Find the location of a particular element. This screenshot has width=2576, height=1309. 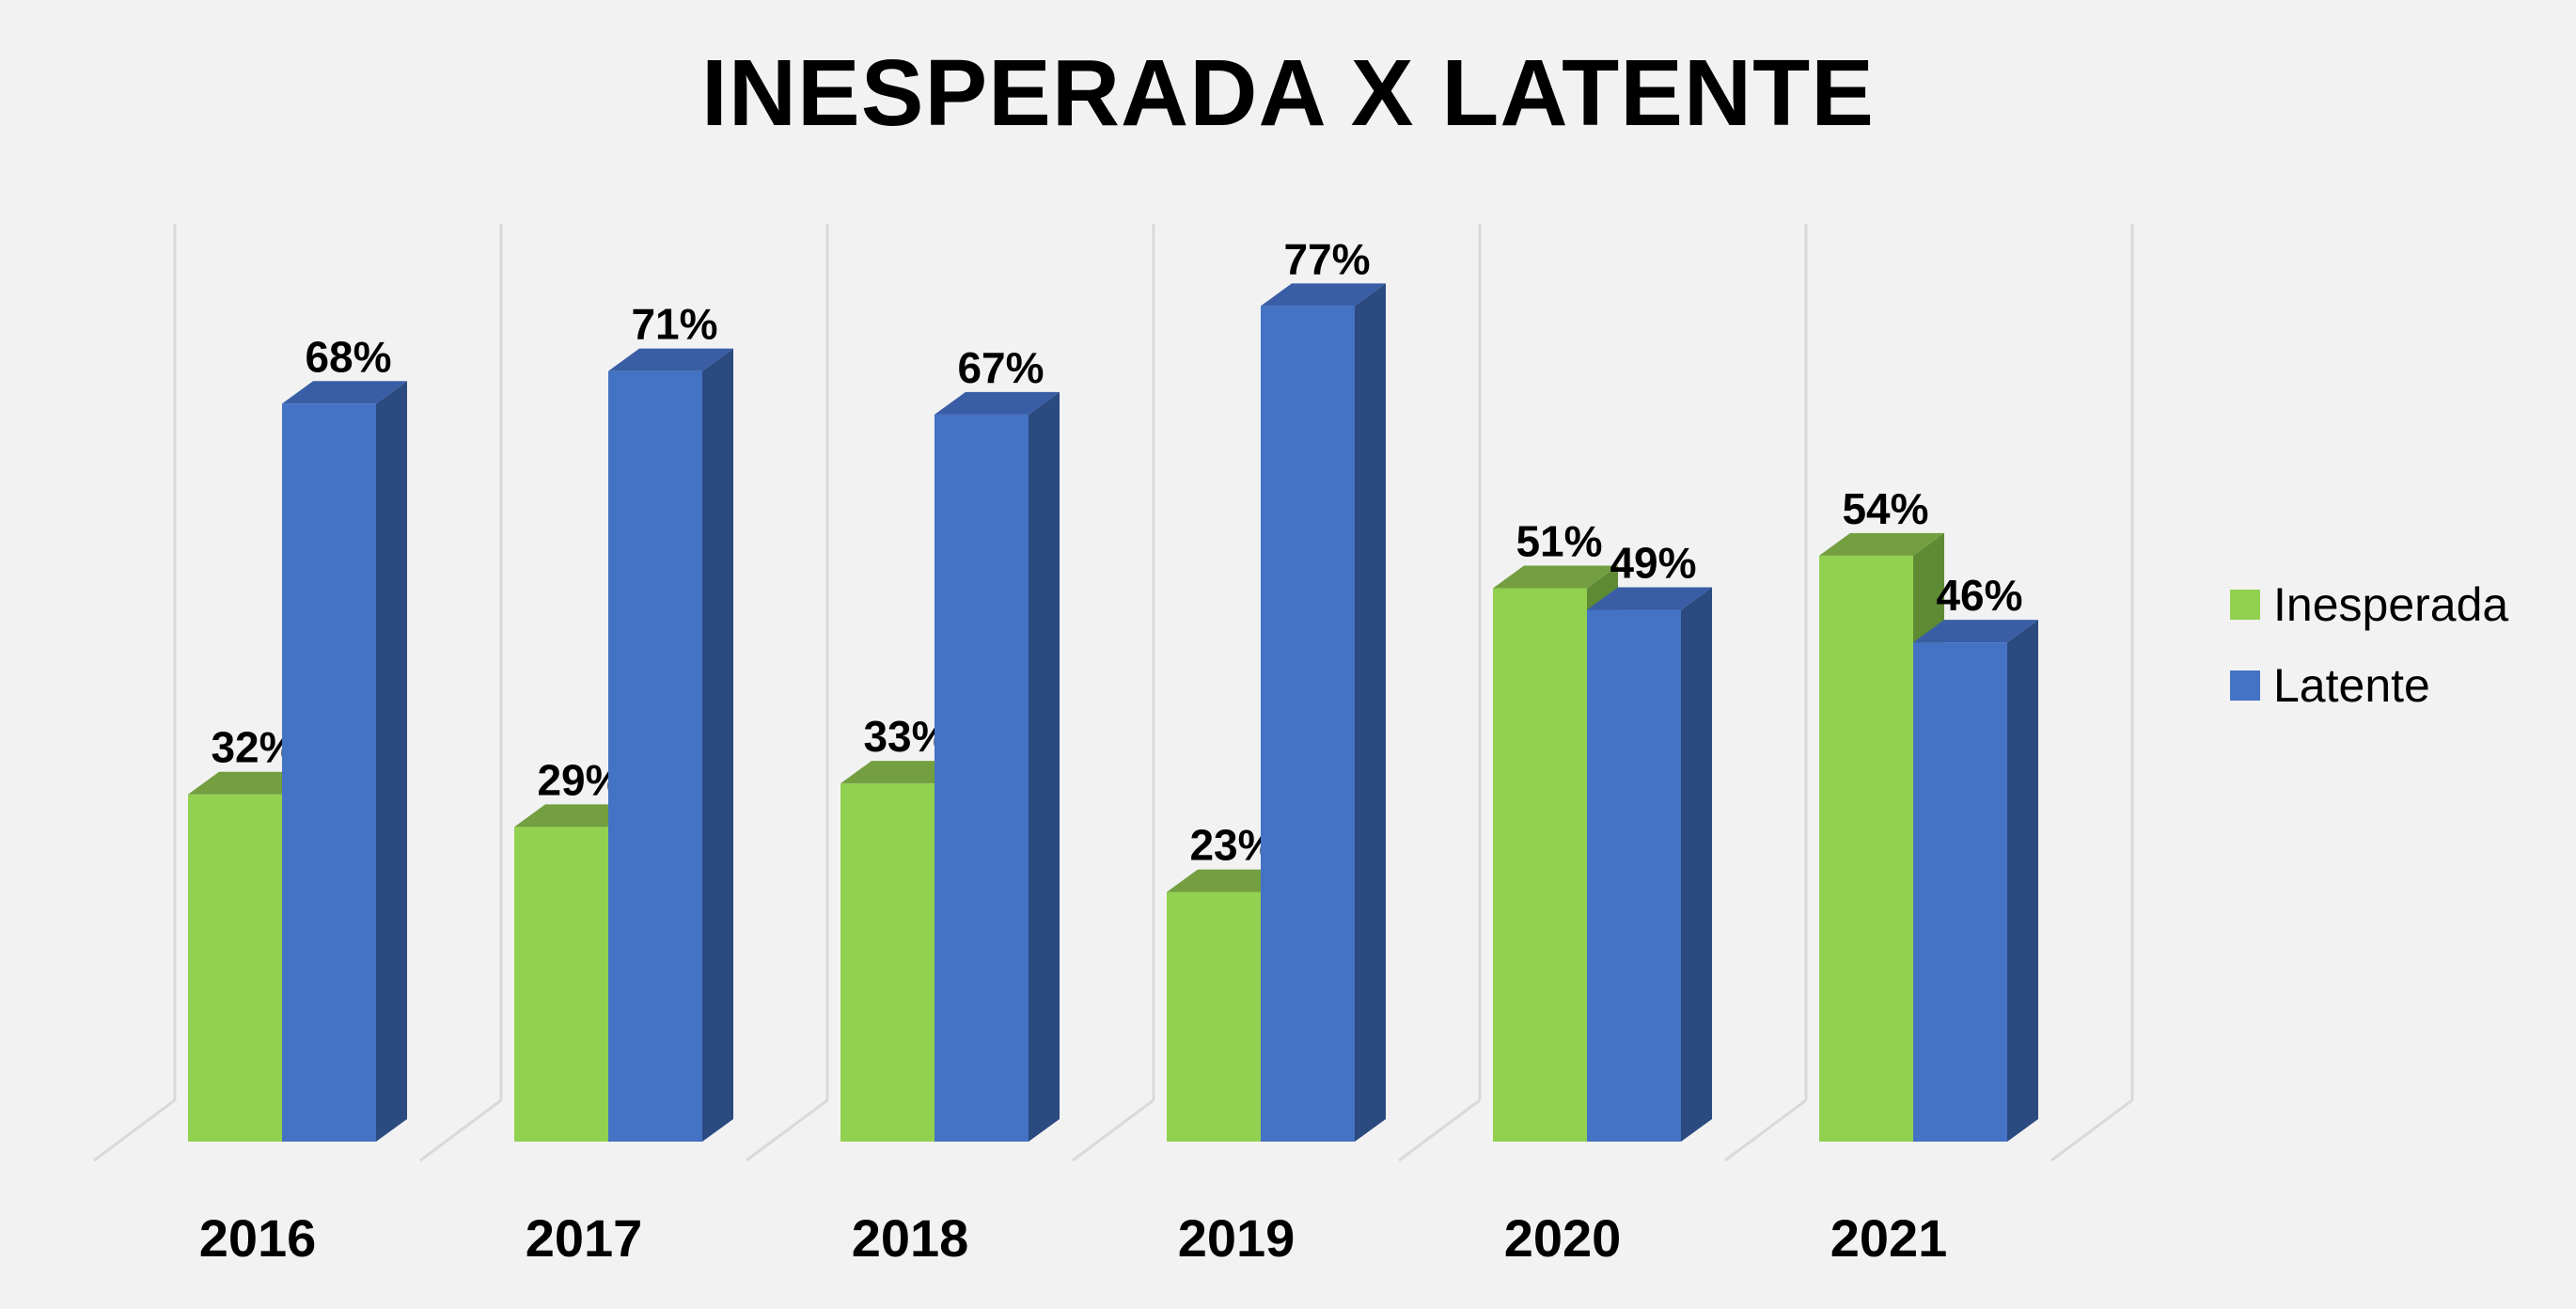

bar-top-latente-2016 is located at coordinates (345, 392).